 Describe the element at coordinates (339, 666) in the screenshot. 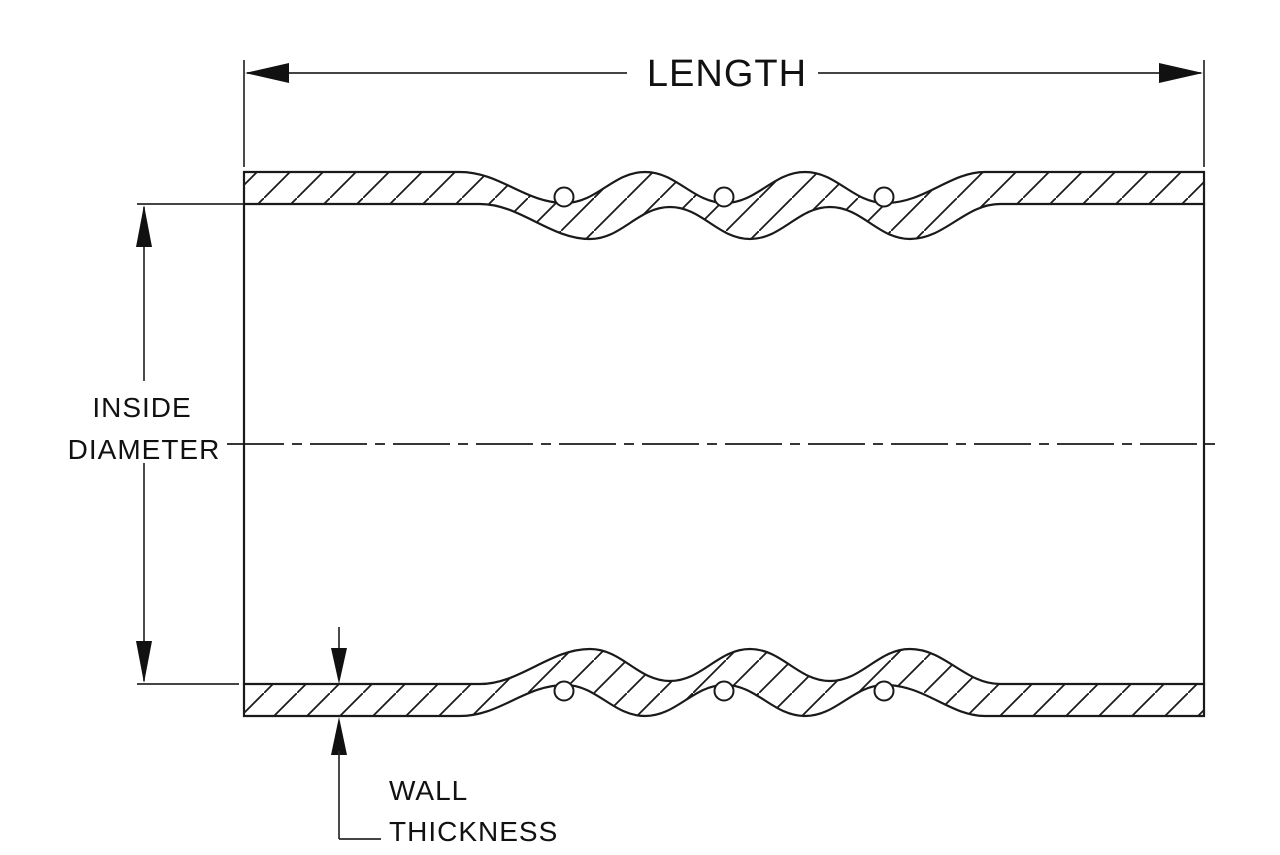

I see `wall-thickness-arrowhead-down` at that location.